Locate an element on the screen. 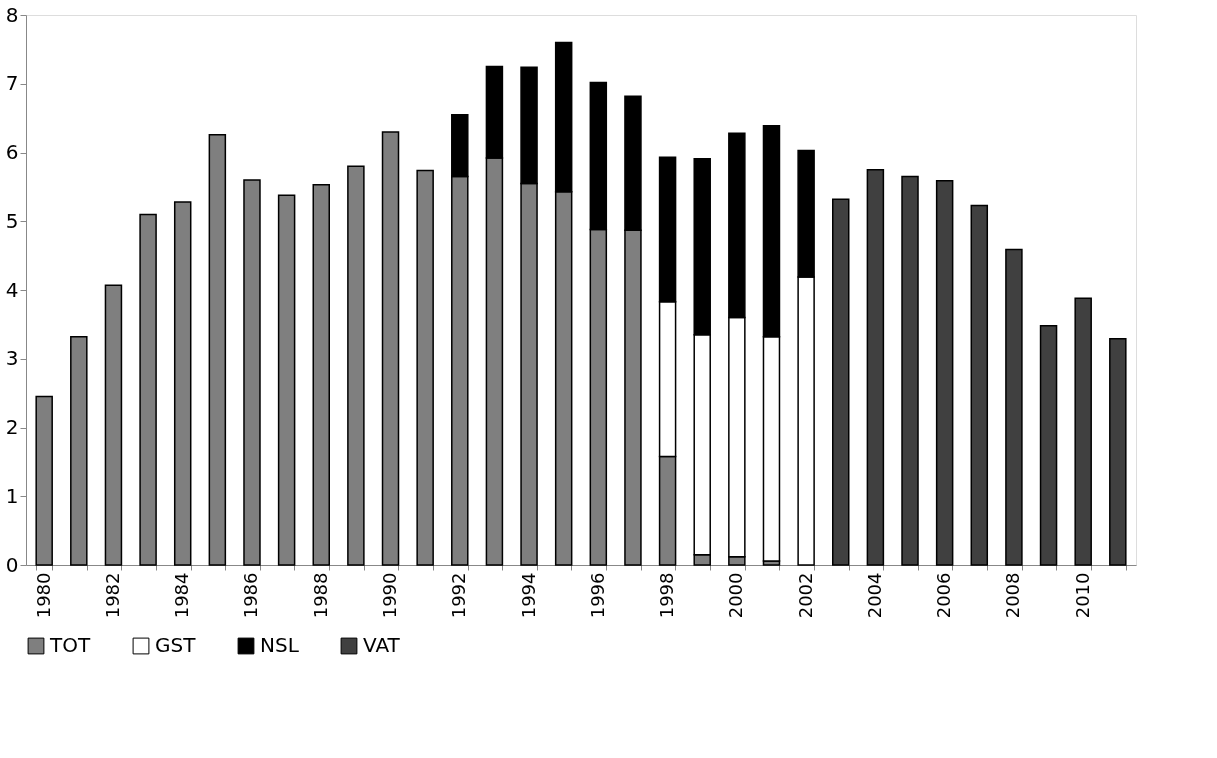 Image resolution: width=1217 pixels, height=758 pixels. x-tick-label: 1982 is located at coordinates (112, 595).